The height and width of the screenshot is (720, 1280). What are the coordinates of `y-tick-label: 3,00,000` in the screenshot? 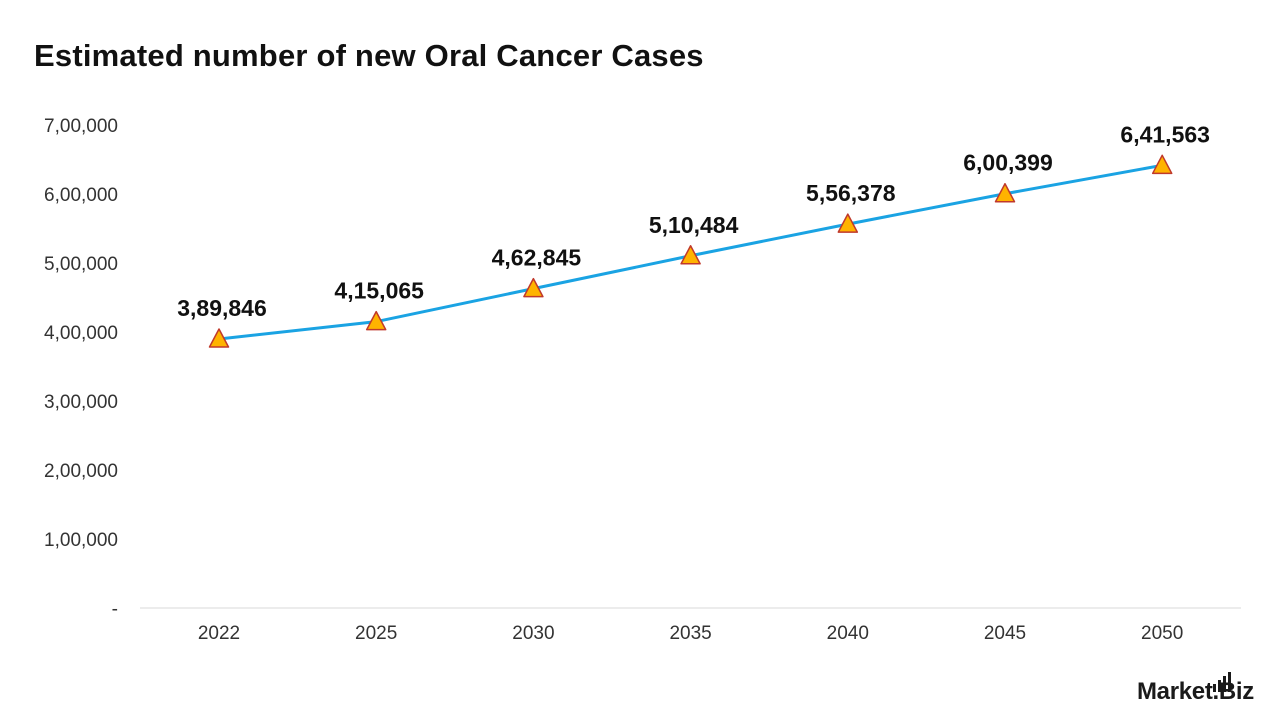 It's located at (81, 402).